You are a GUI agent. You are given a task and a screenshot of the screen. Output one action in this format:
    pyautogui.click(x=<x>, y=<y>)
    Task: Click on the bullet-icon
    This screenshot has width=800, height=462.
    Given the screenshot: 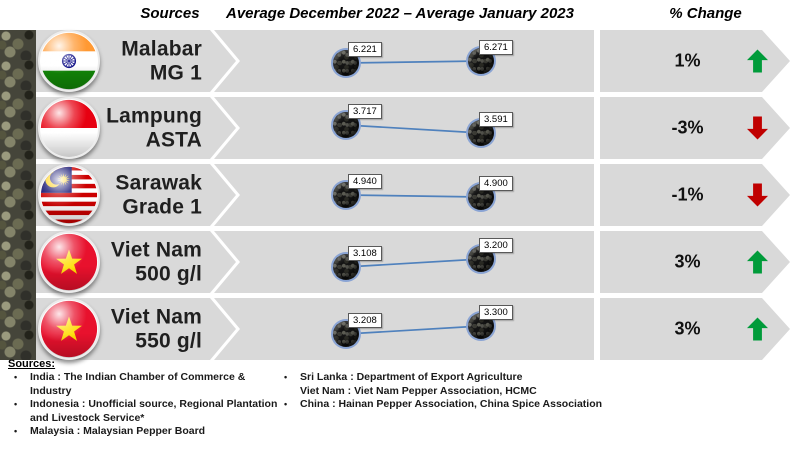 What is the action you would take?
    pyautogui.click(x=292, y=392)
    